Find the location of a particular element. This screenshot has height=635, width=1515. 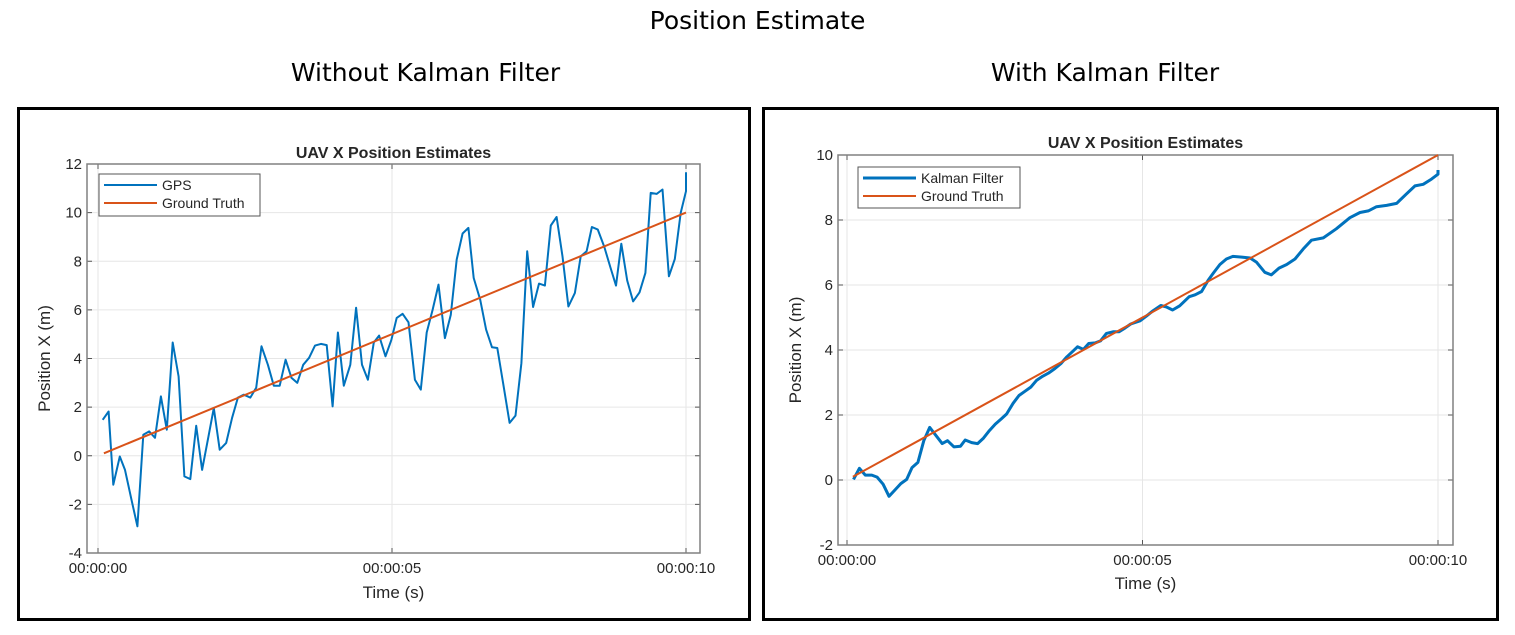

y-tick-label: -4 is located at coordinates (75, 553).